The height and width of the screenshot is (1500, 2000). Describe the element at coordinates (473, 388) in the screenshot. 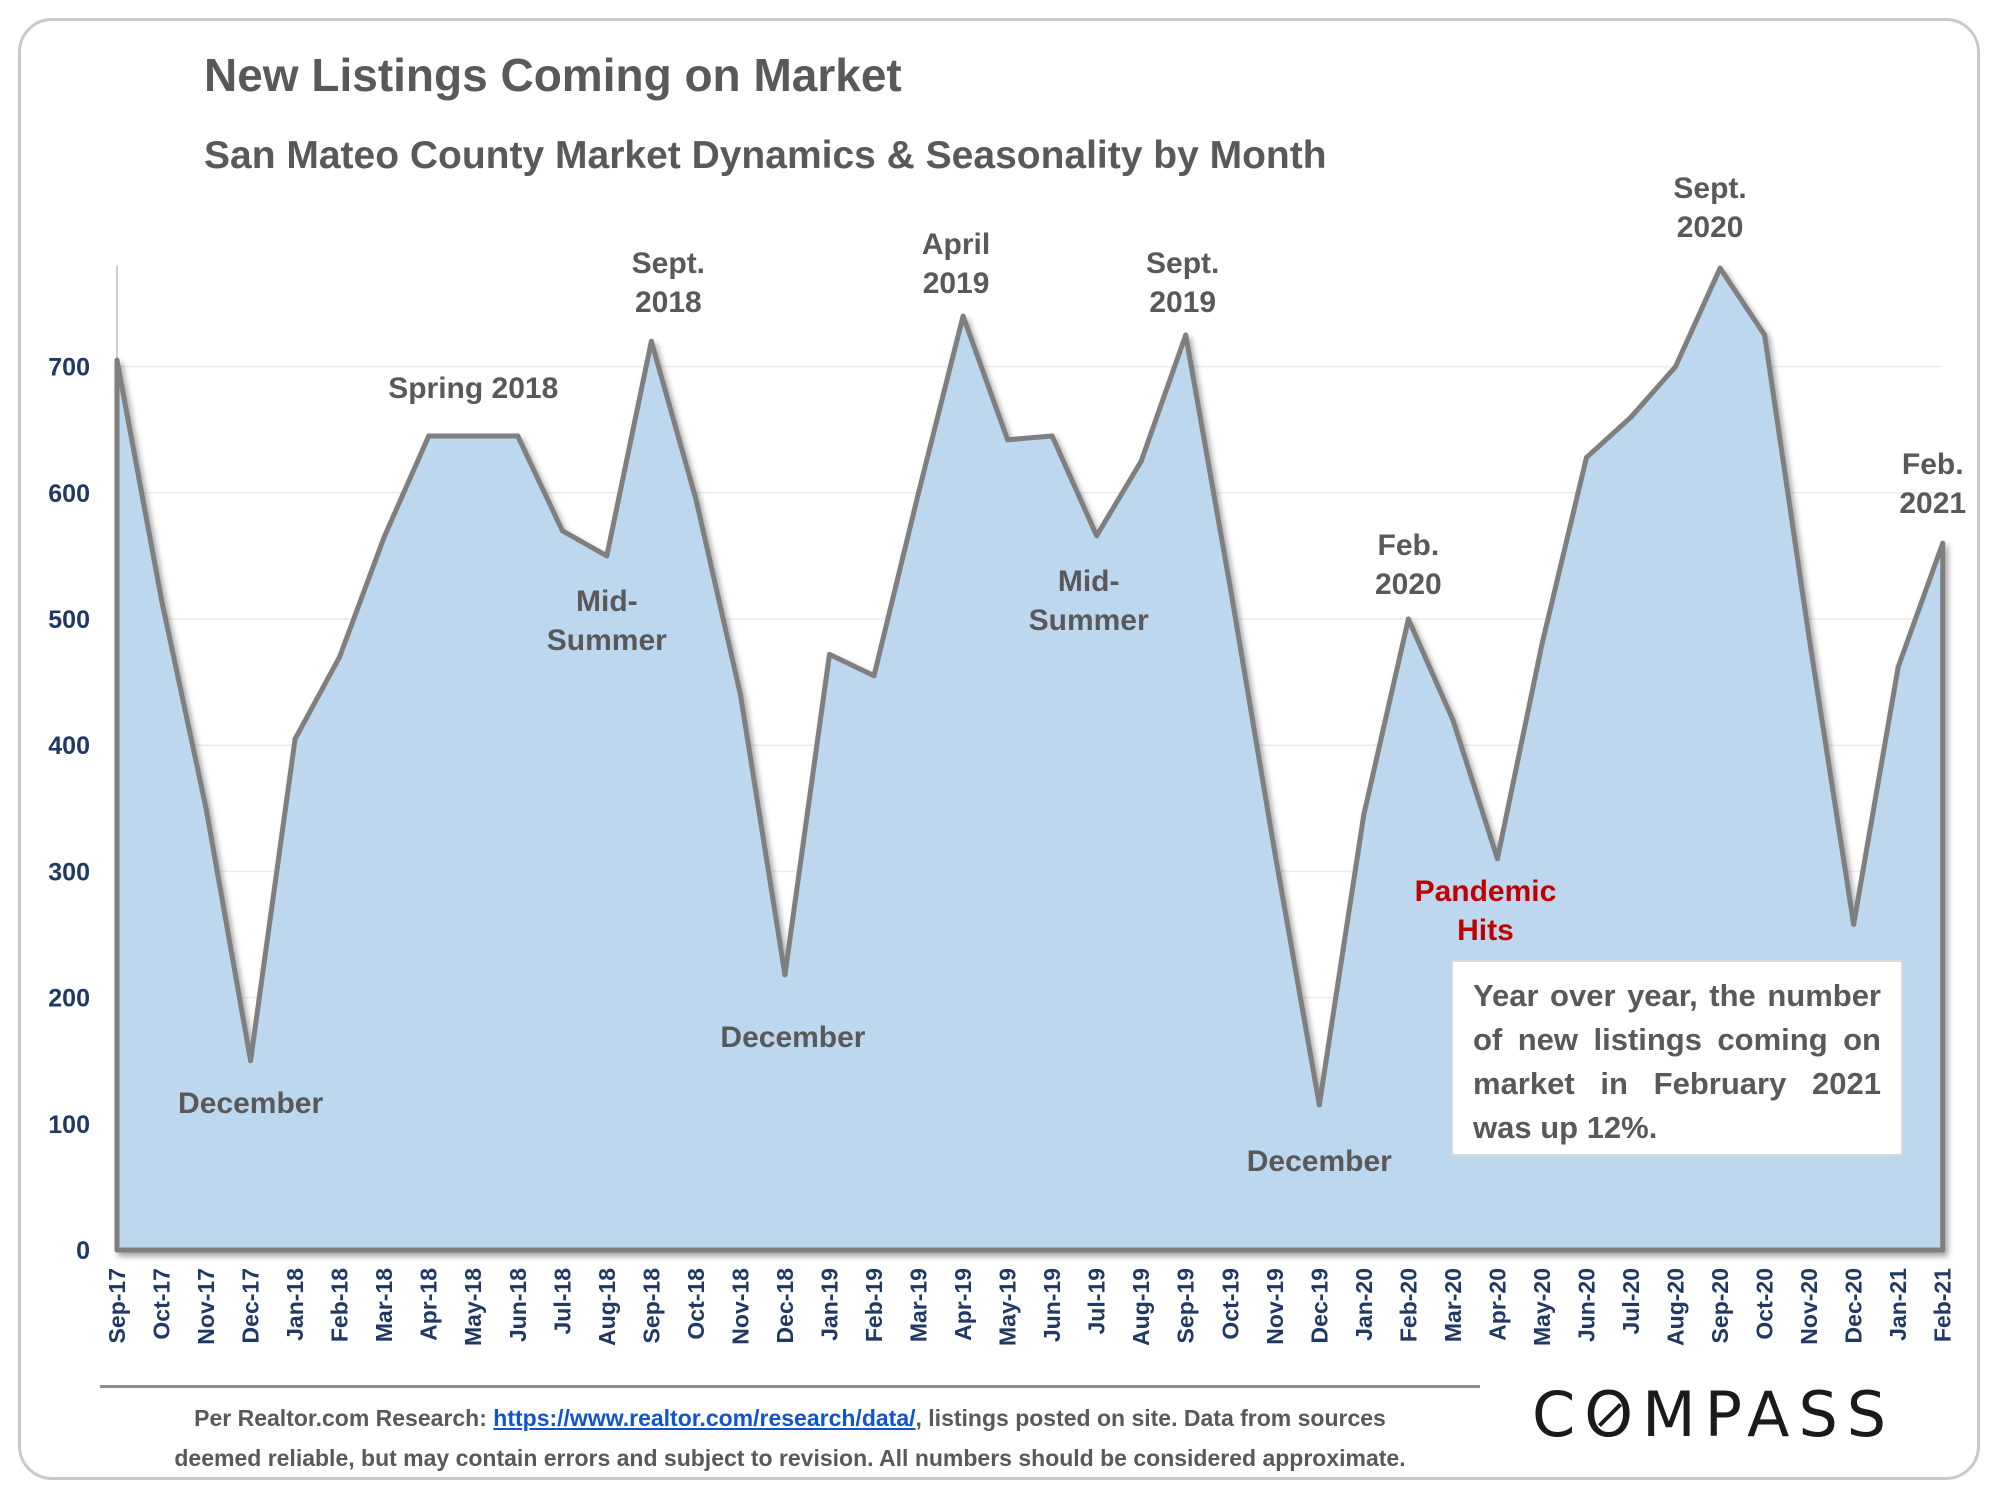

I see `annotation-spring-2018: Spring 2018` at that location.